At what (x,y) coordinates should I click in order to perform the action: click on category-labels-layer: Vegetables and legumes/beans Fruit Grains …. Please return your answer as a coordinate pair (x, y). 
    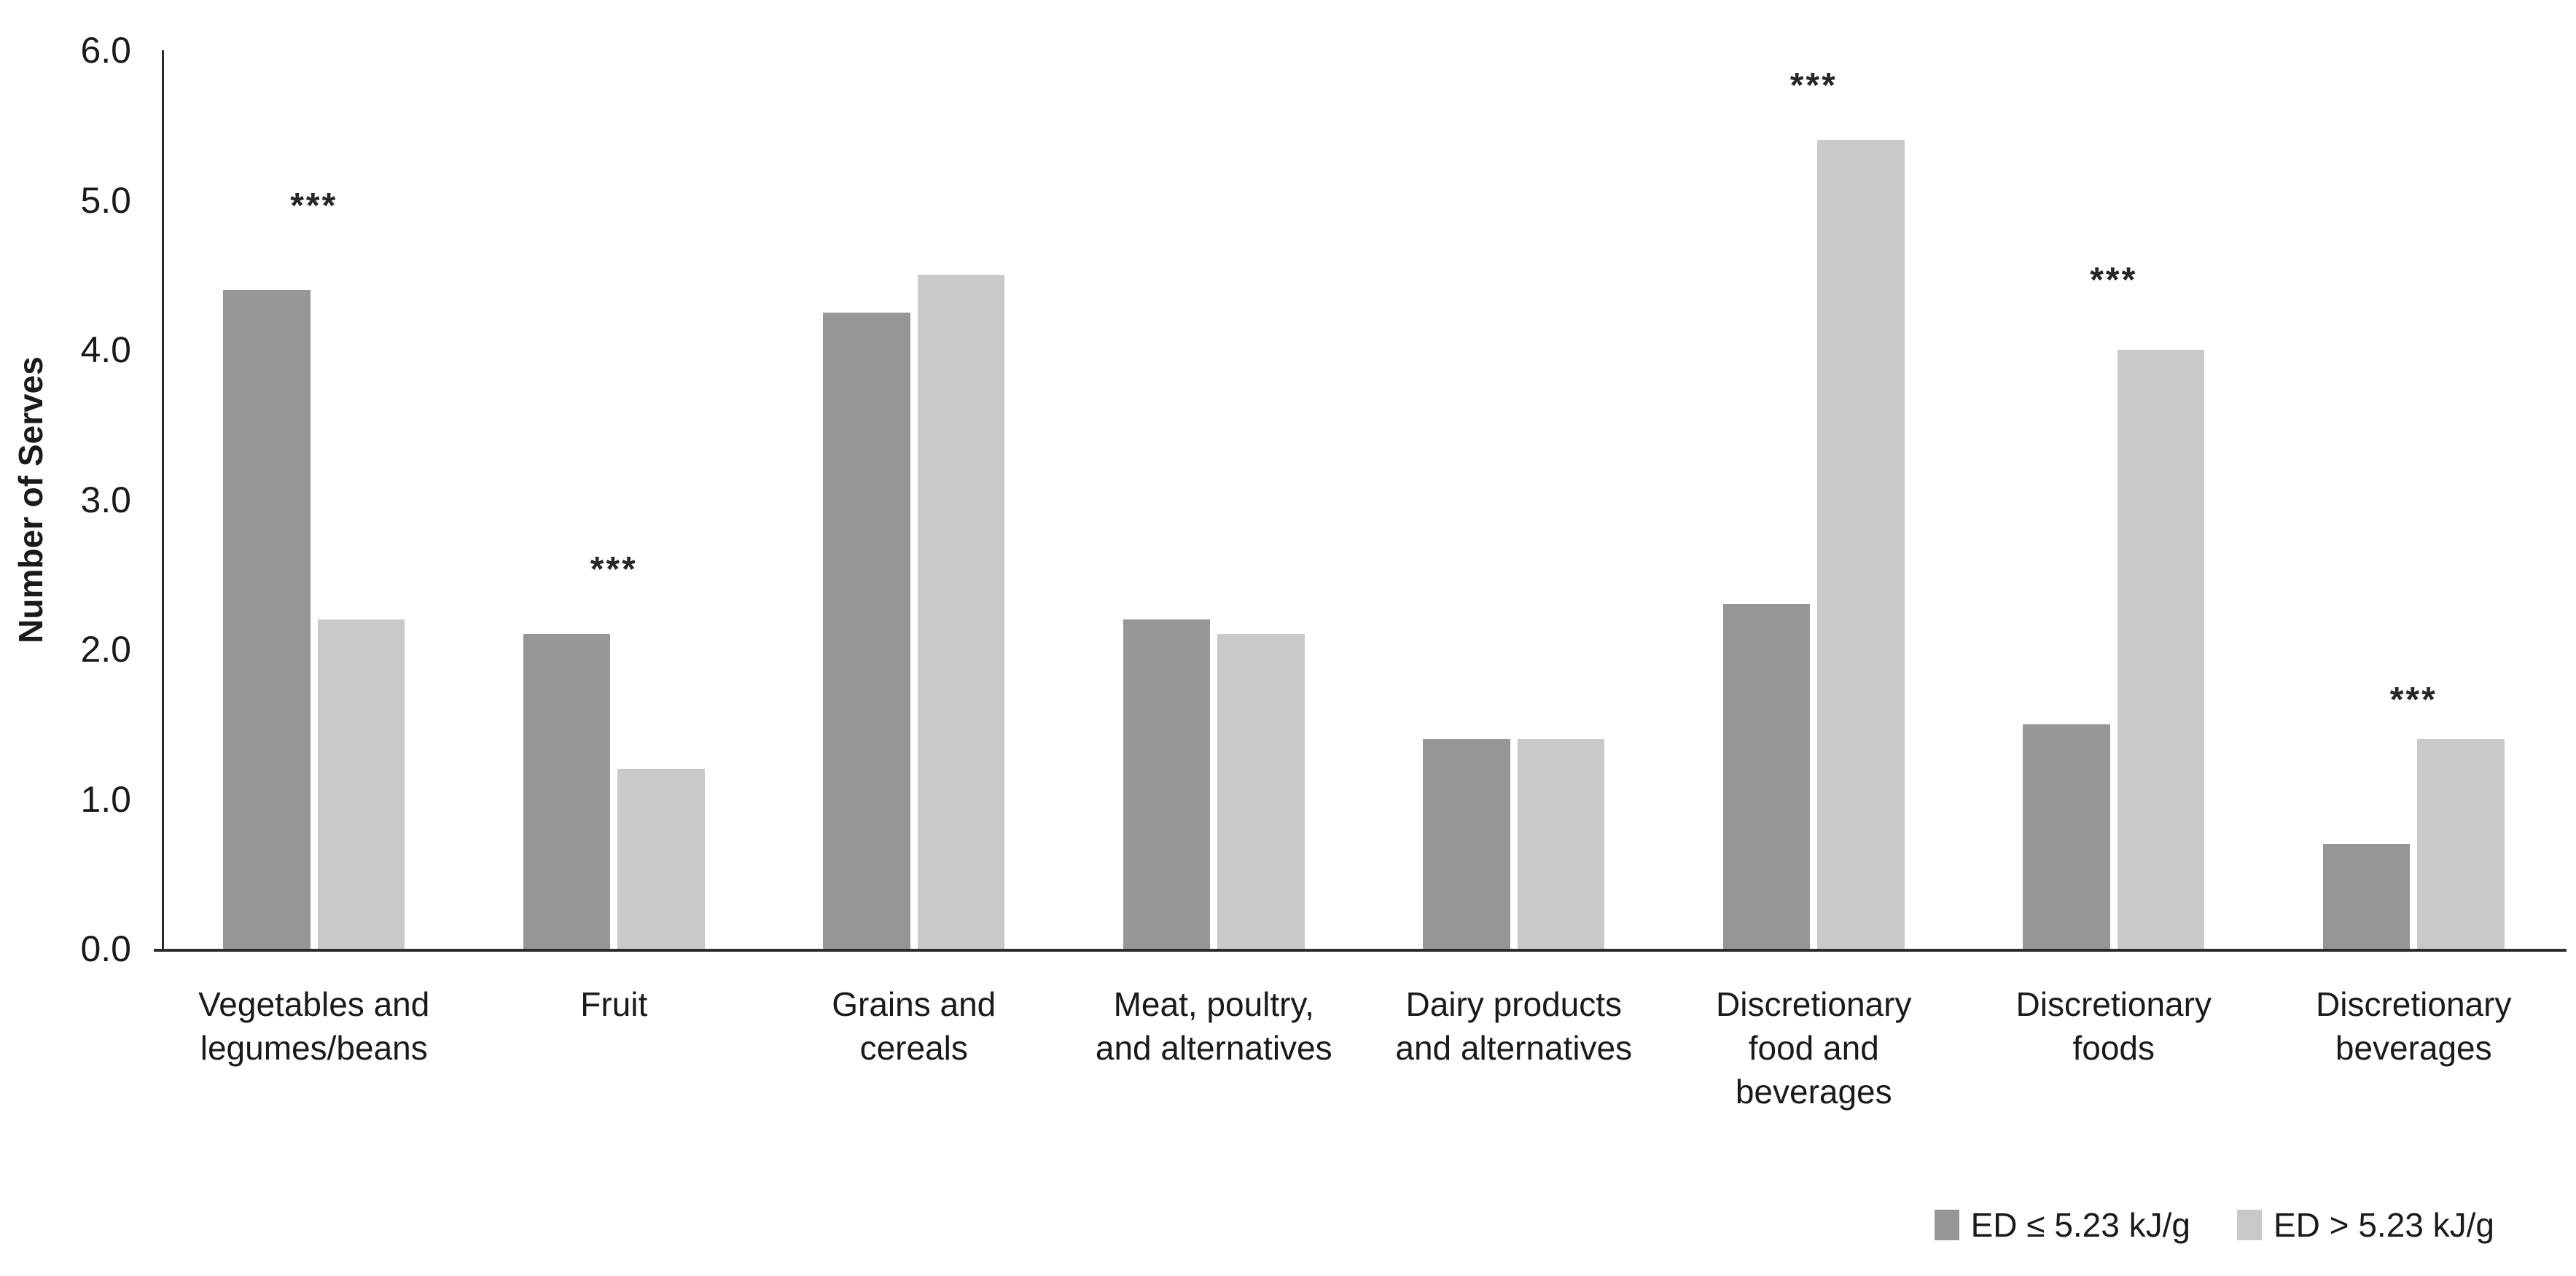
    Looking at the image, I should click on (1364, 1070).